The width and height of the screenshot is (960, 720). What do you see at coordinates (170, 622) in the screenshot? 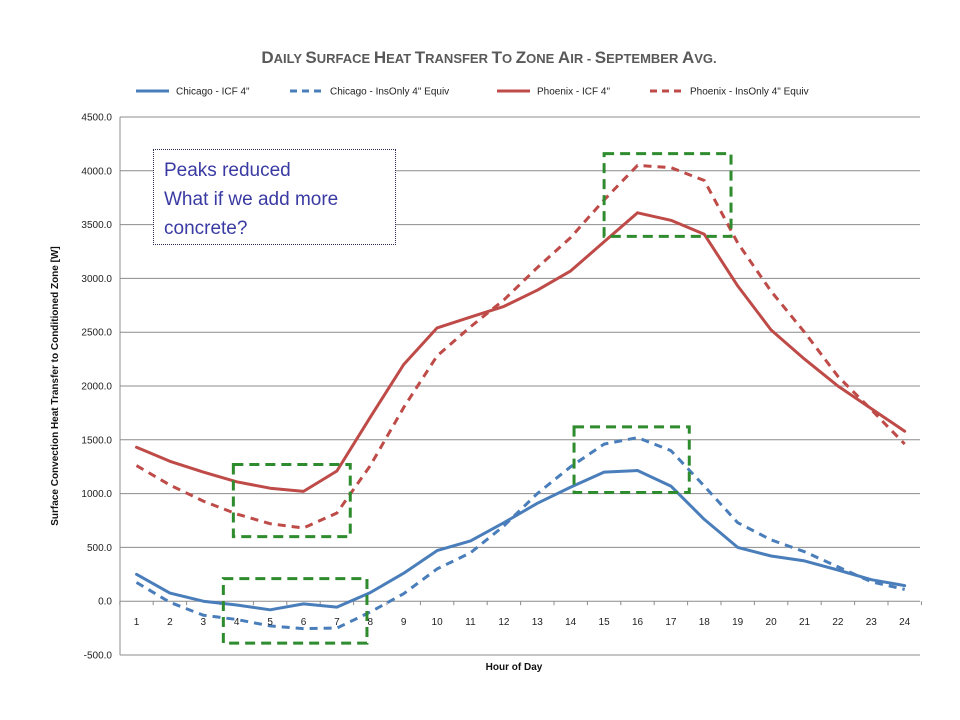
I see `x-tick-label: 2` at bounding box center [170, 622].